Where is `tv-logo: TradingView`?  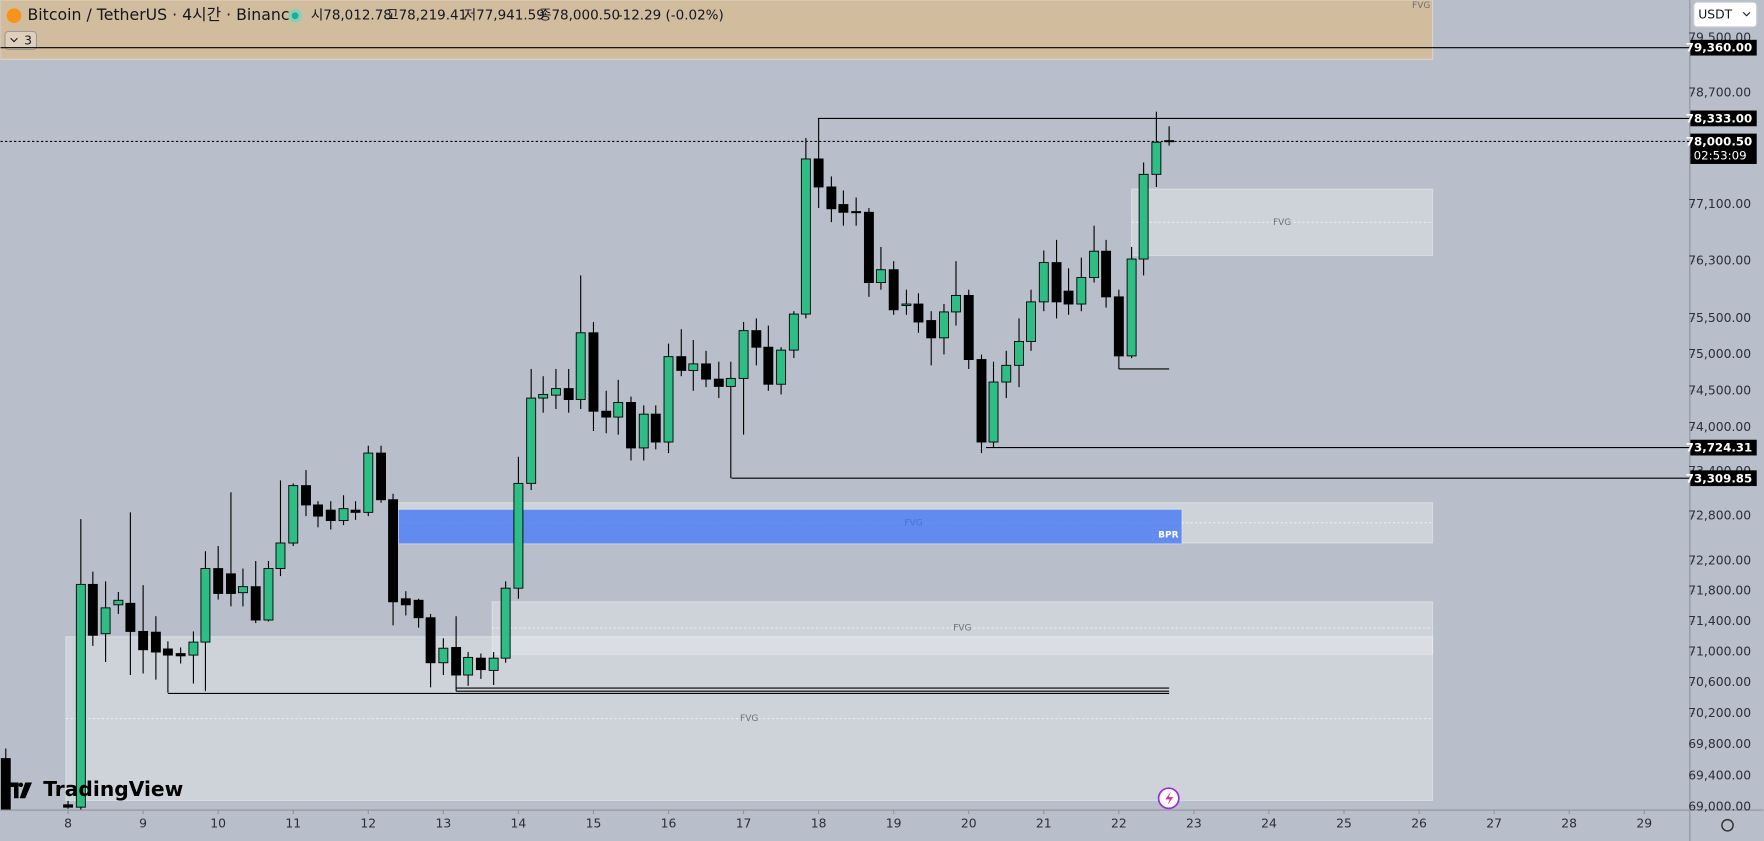 tv-logo: TradingView is located at coordinates (95, 789).